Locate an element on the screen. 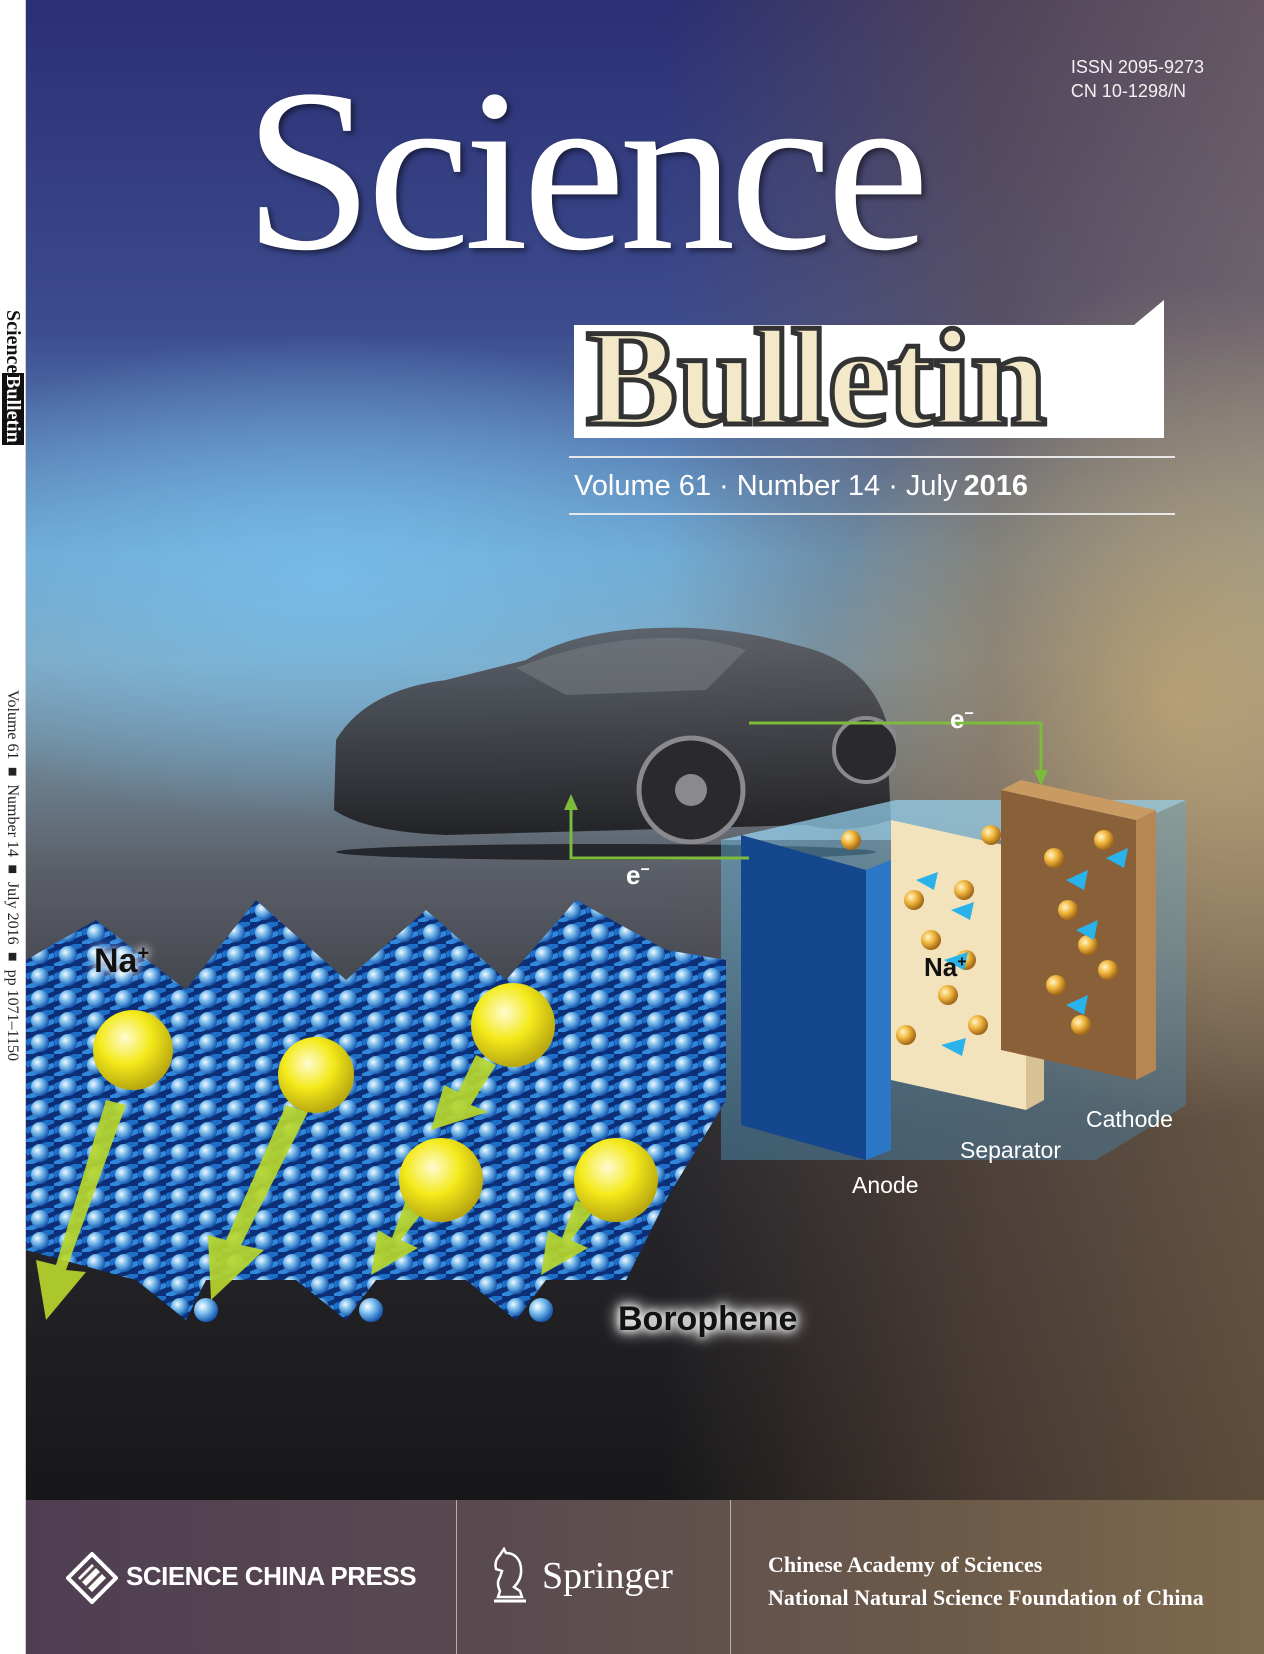  battery-diagram is located at coordinates (953, 970).